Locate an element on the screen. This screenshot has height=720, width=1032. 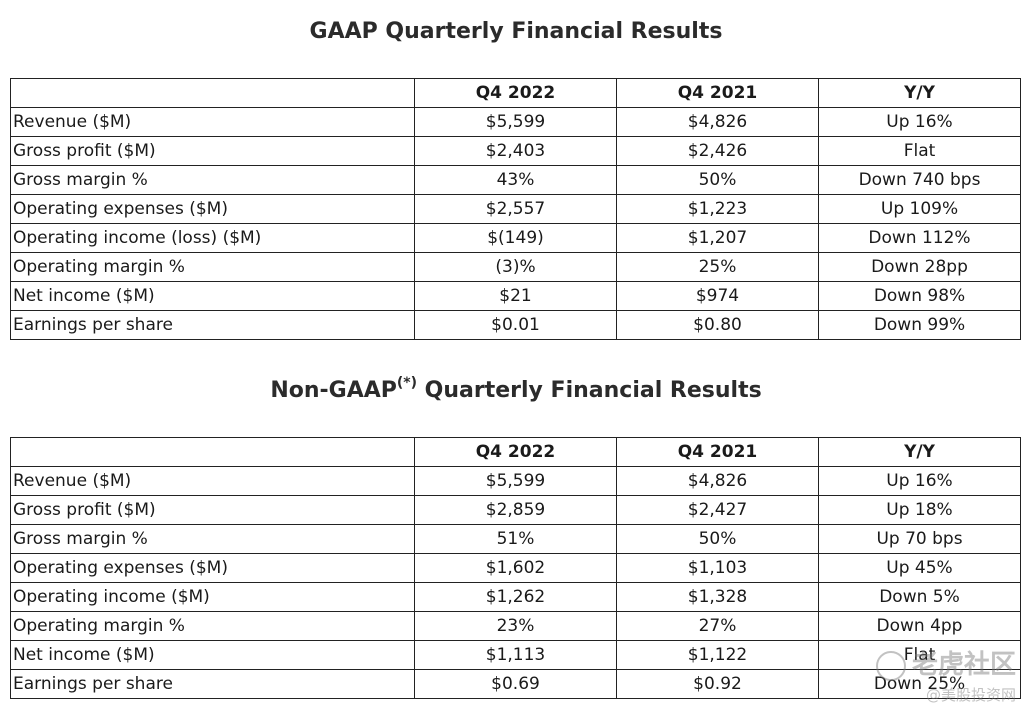
value-cell: $1,113 is located at coordinates (515, 655).